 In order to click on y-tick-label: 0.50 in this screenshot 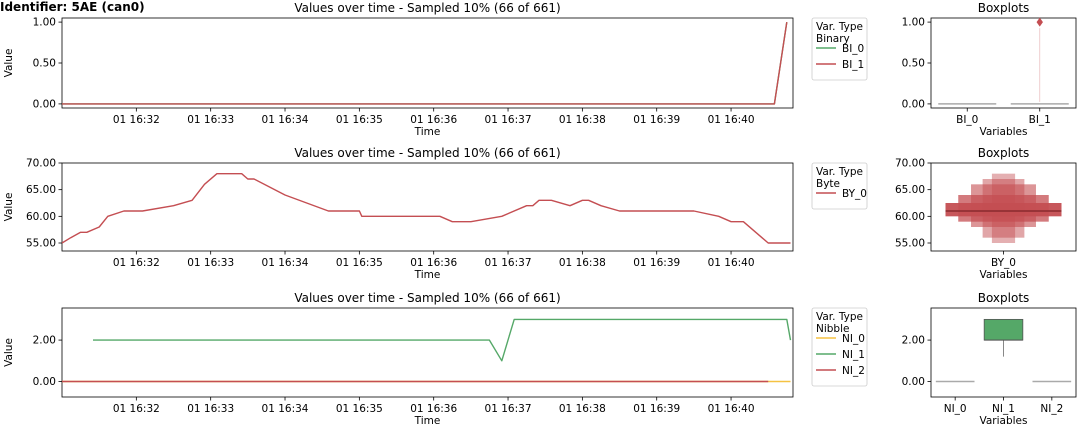, I will do `click(913, 64)`.